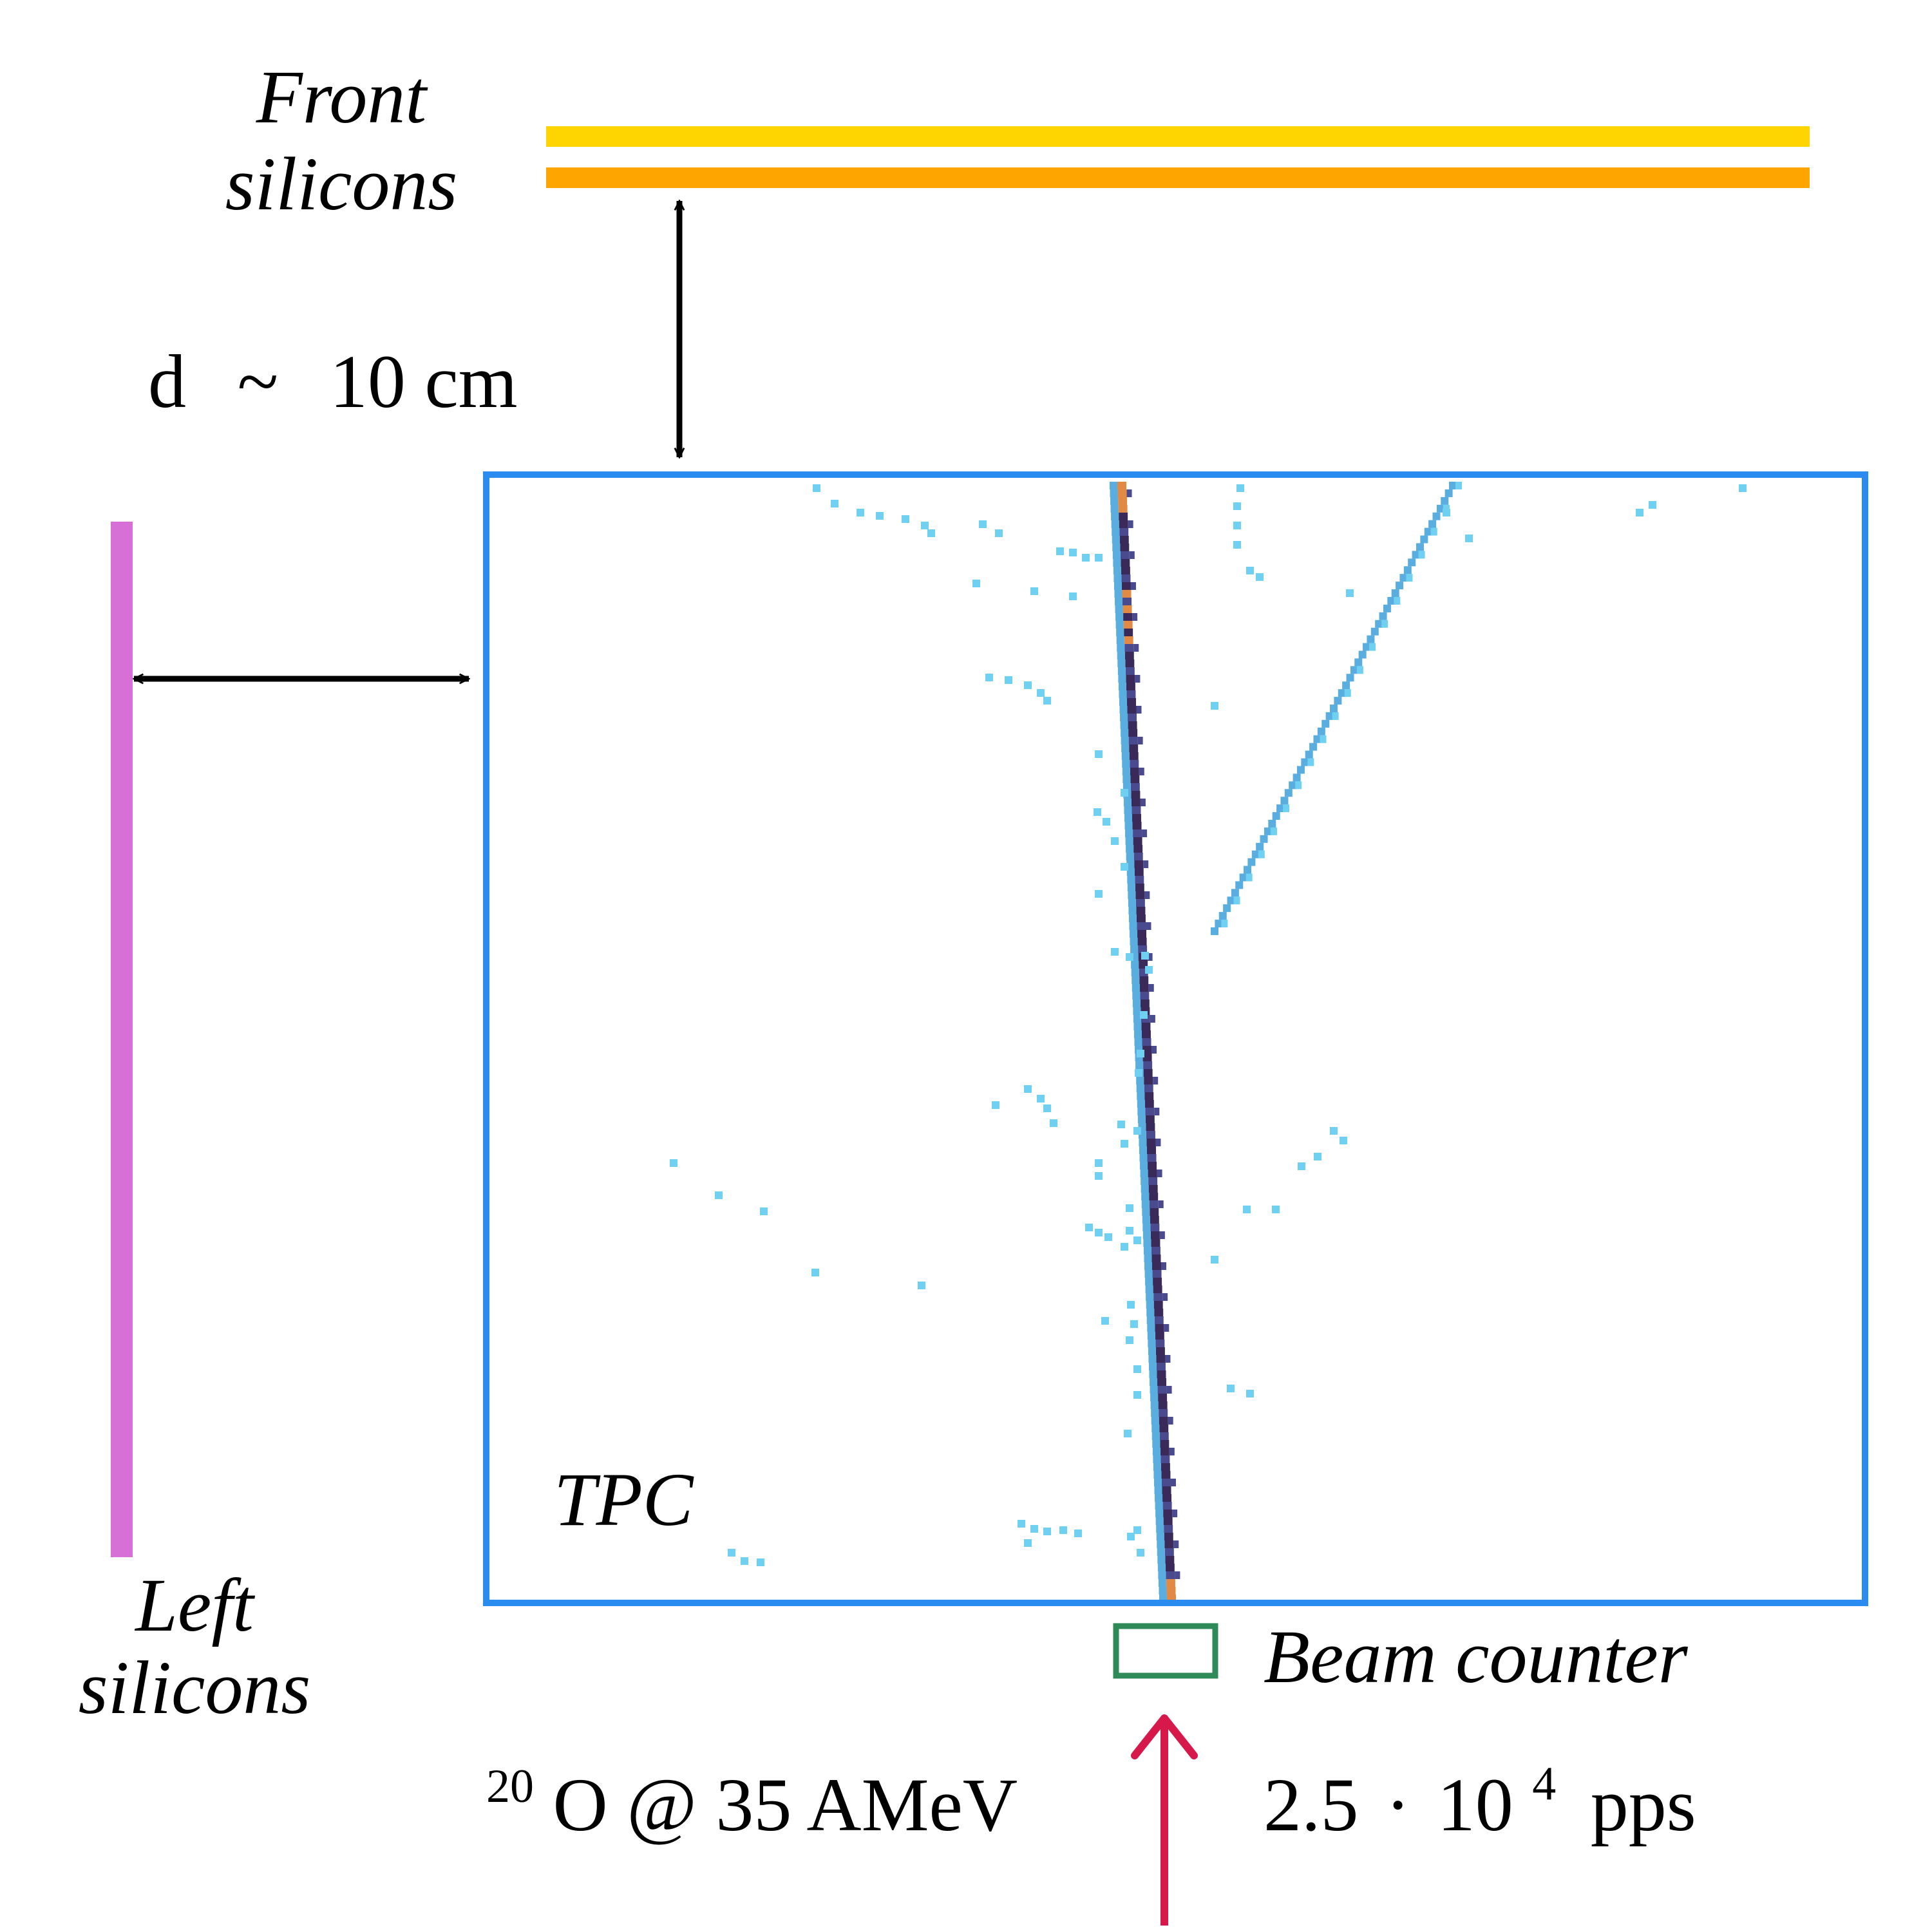  I want to click on front-silicons-label-line1: Front, so click(342, 97).